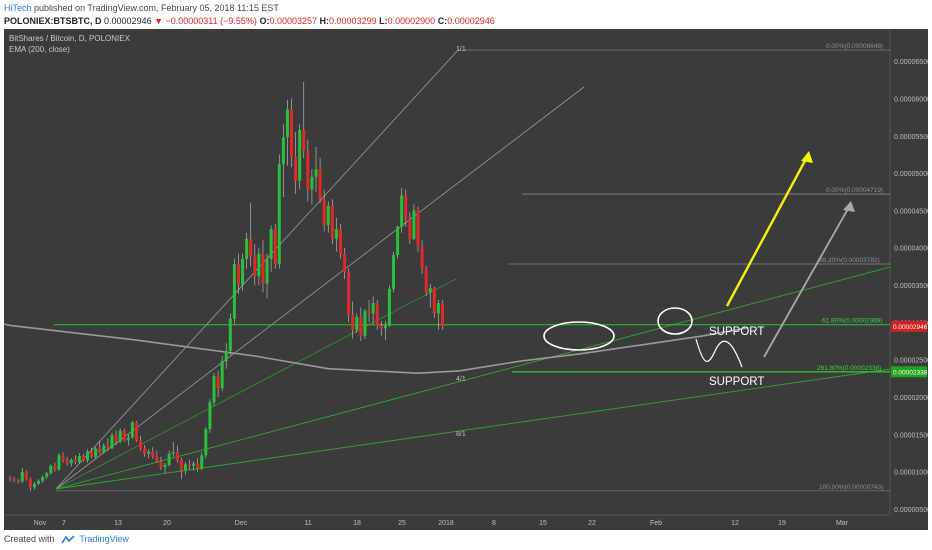  Describe the element at coordinates (293, 21) in the screenshot. I see `open-value: 0.00003257` at that location.